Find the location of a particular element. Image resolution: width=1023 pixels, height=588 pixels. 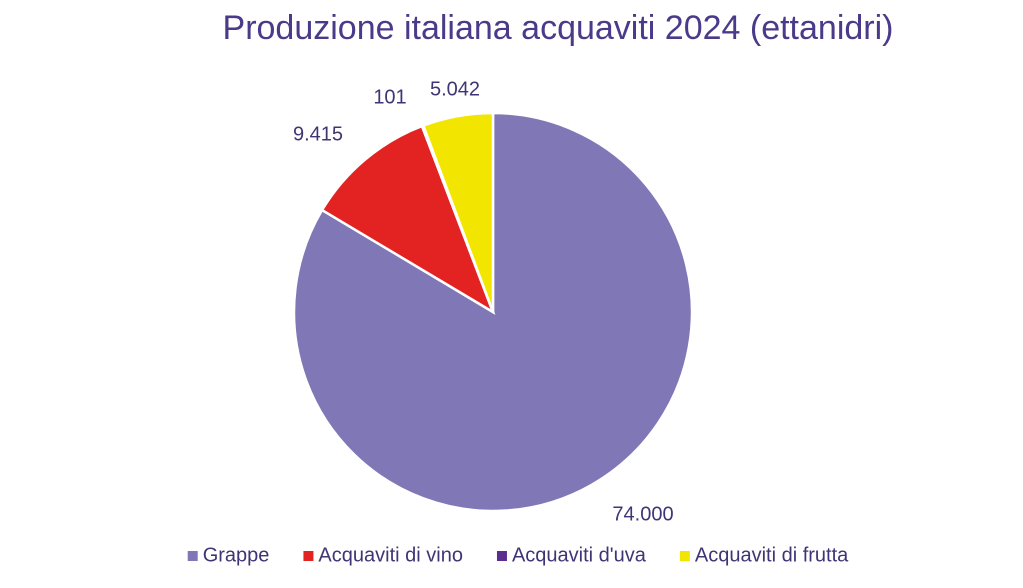

data-label: 9.415 is located at coordinates (318, 134).